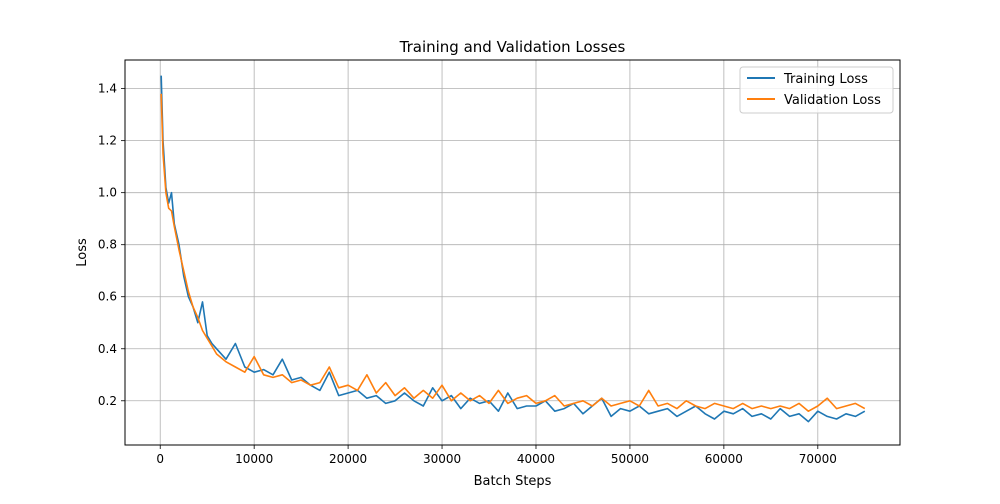 Image resolution: width=1000 pixels, height=504 pixels. I want to click on y-axis-ticks: 0.2 0.4 0.6 0.8 1.0 1.2 1.4, so click(111, 245).